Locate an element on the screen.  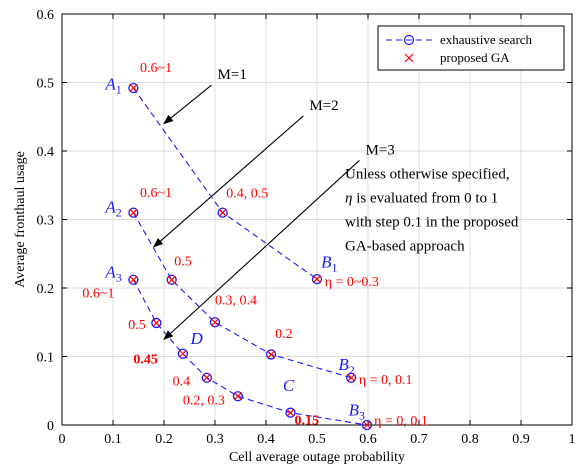
series-m2 is located at coordinates (242, 295).